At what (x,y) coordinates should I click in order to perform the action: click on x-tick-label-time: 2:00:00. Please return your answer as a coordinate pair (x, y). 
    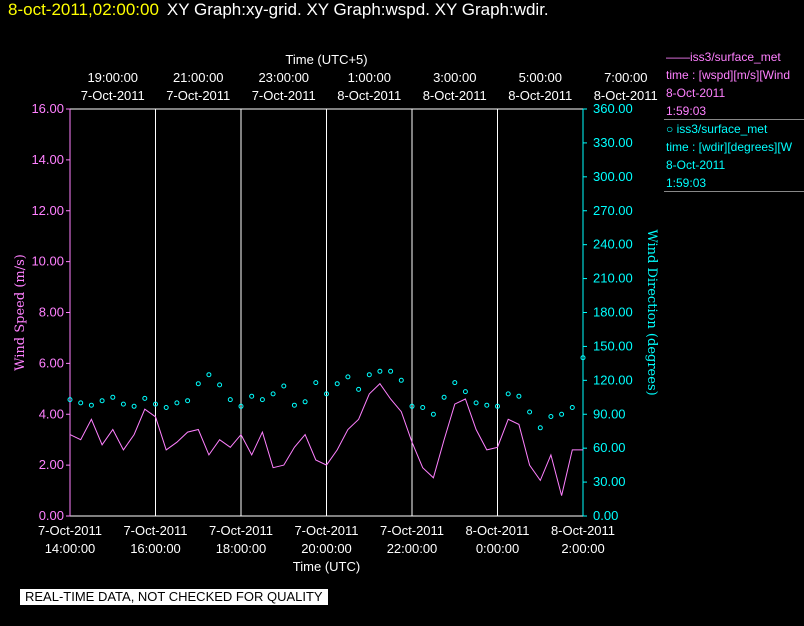
    Looking at the image, I should click on (582, 548).